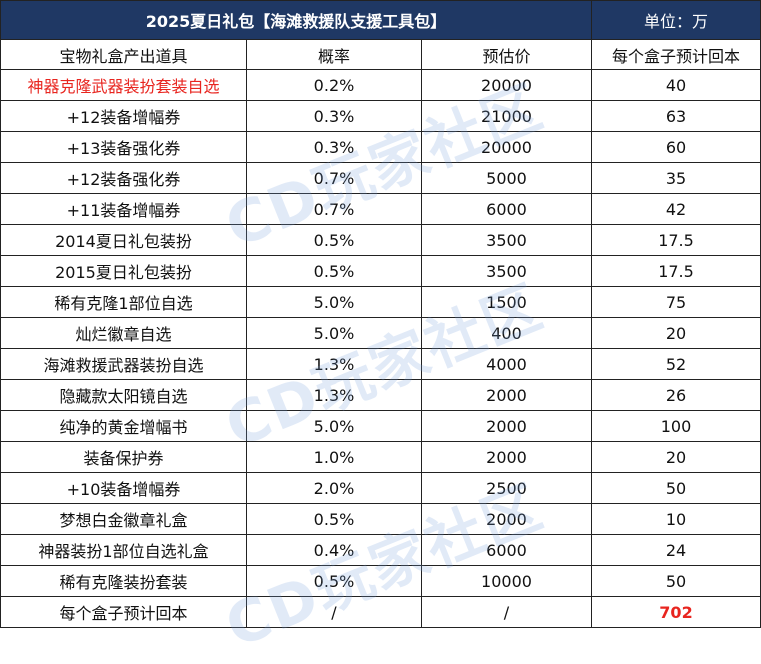 The width and height of the screenshot is (761, 664). I want to click on total-label-cell: 每个盒子预计回本, so click(123, 612).